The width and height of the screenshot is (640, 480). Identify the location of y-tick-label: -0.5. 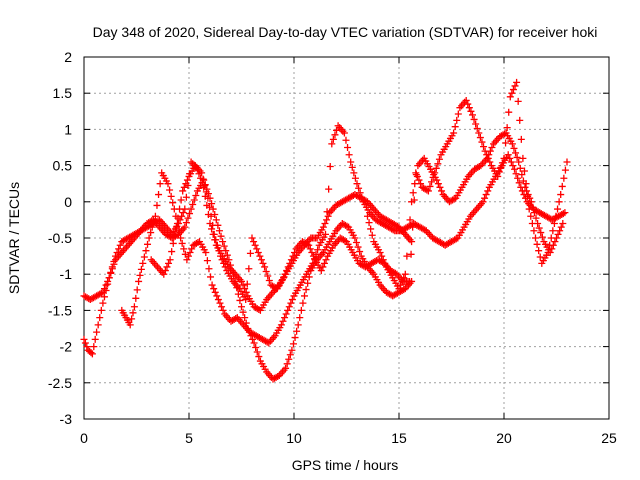
(60, 238).